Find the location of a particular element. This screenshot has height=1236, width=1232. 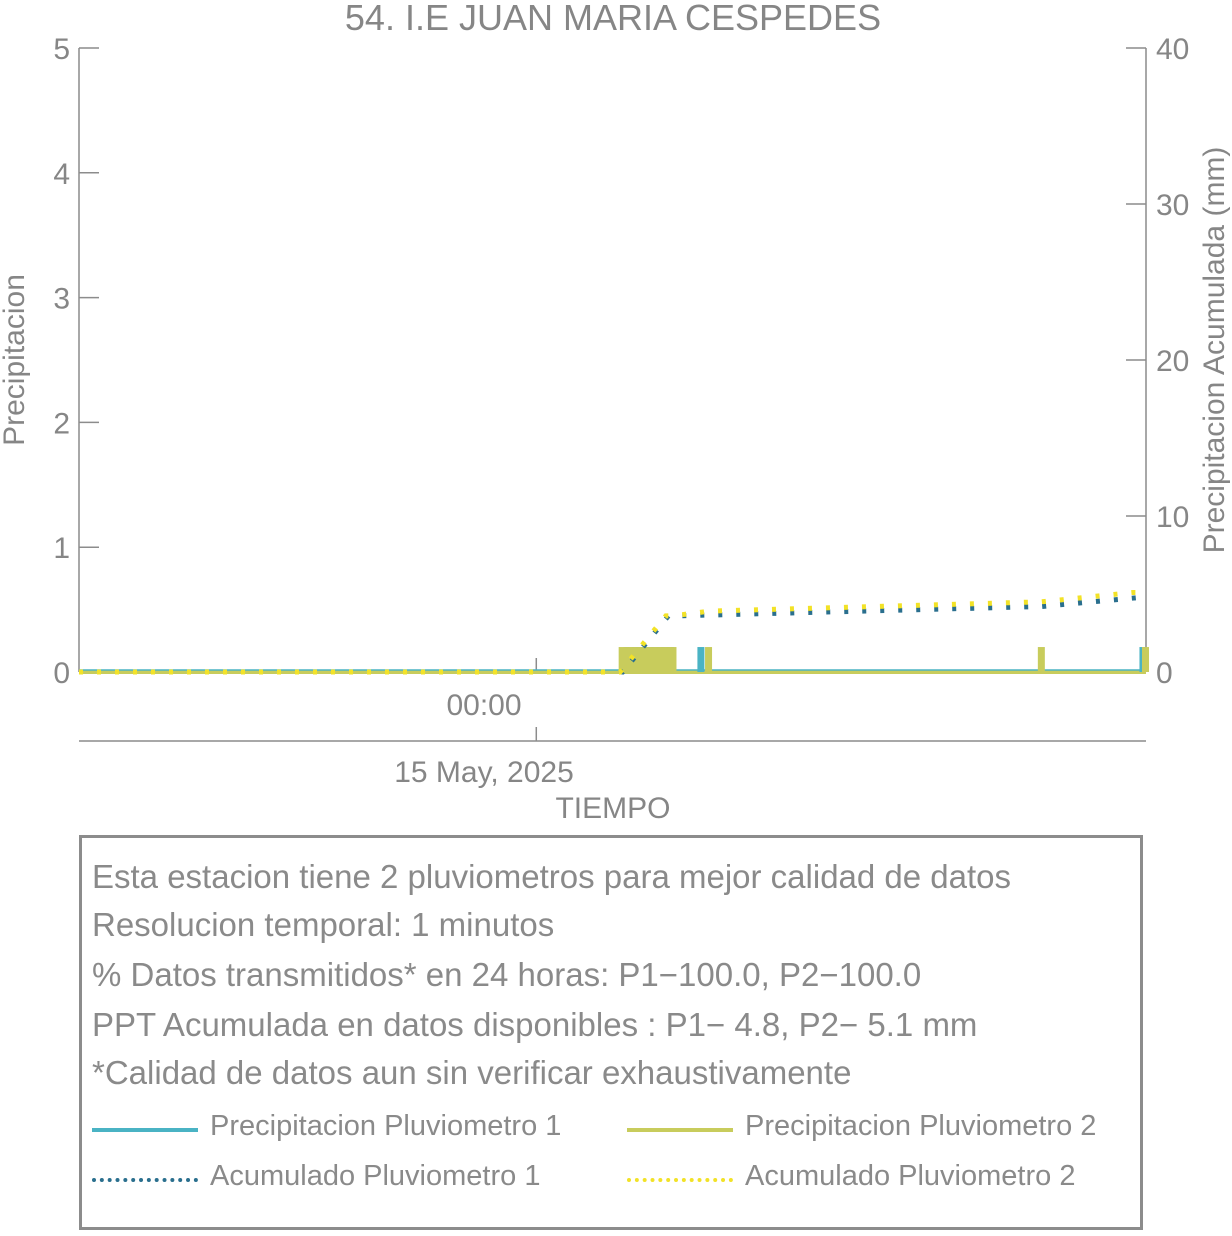

accumulated-line-p1 is located at coordinates (612, 634).